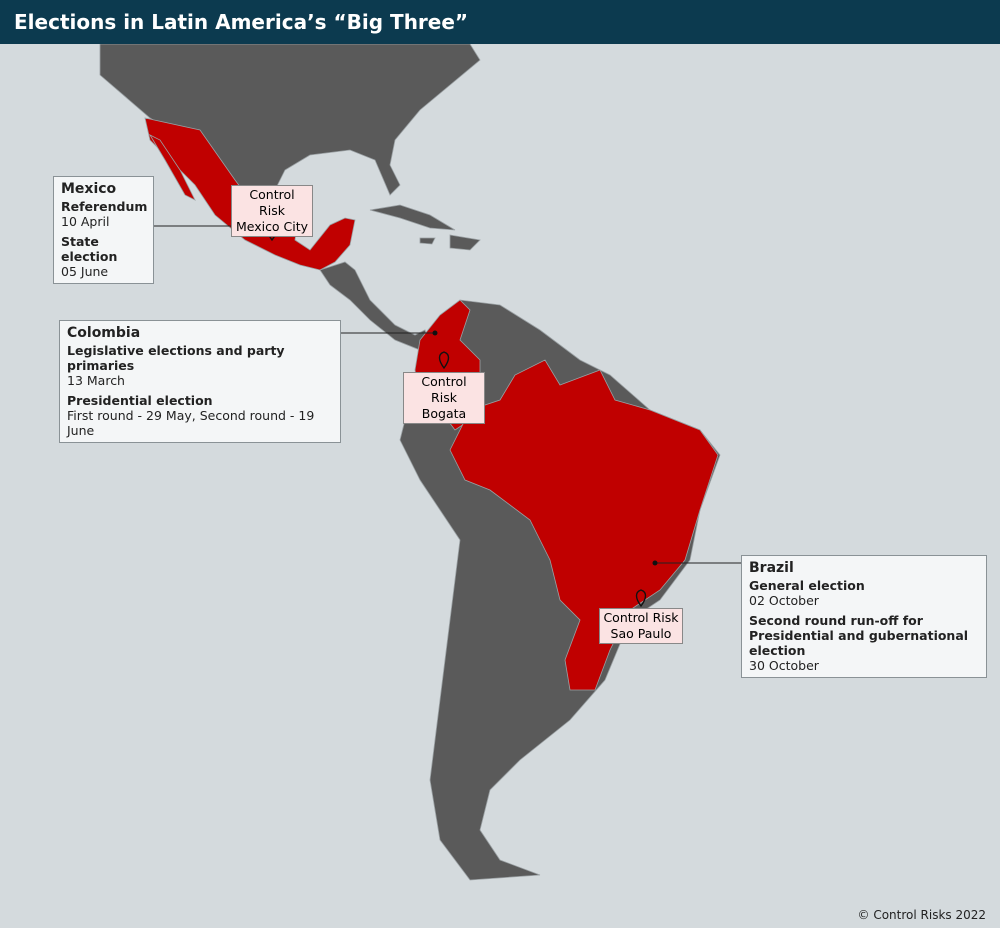  Describe the element at coordinates (427, 241) in the screenshot. I see `jamaica` at that location.